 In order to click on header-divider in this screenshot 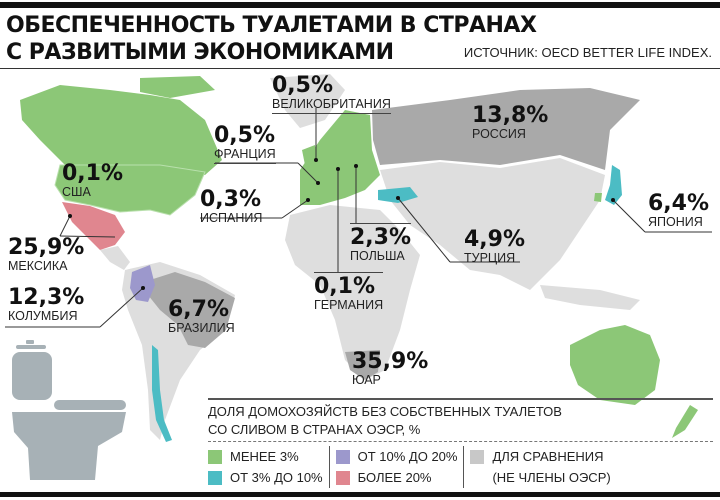, I will do `click(360, 68)`.